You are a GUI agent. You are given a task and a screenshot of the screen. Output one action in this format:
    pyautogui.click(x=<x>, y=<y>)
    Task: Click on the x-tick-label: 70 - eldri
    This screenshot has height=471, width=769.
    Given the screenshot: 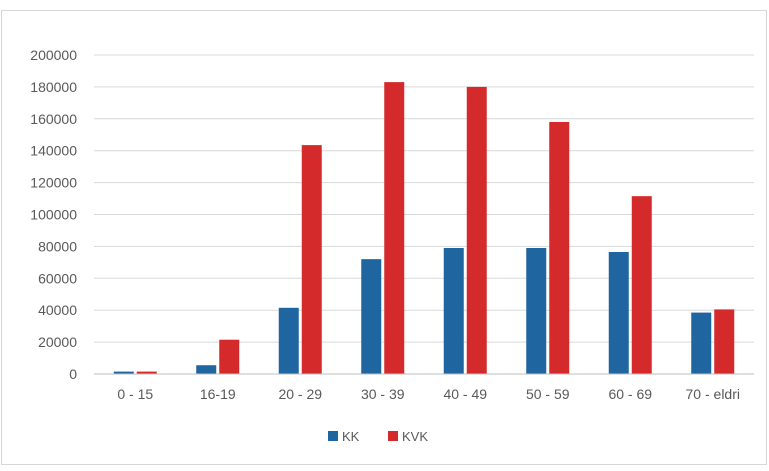 What is the action you would take?
    pyautogui.click(x=713, y=394)
    